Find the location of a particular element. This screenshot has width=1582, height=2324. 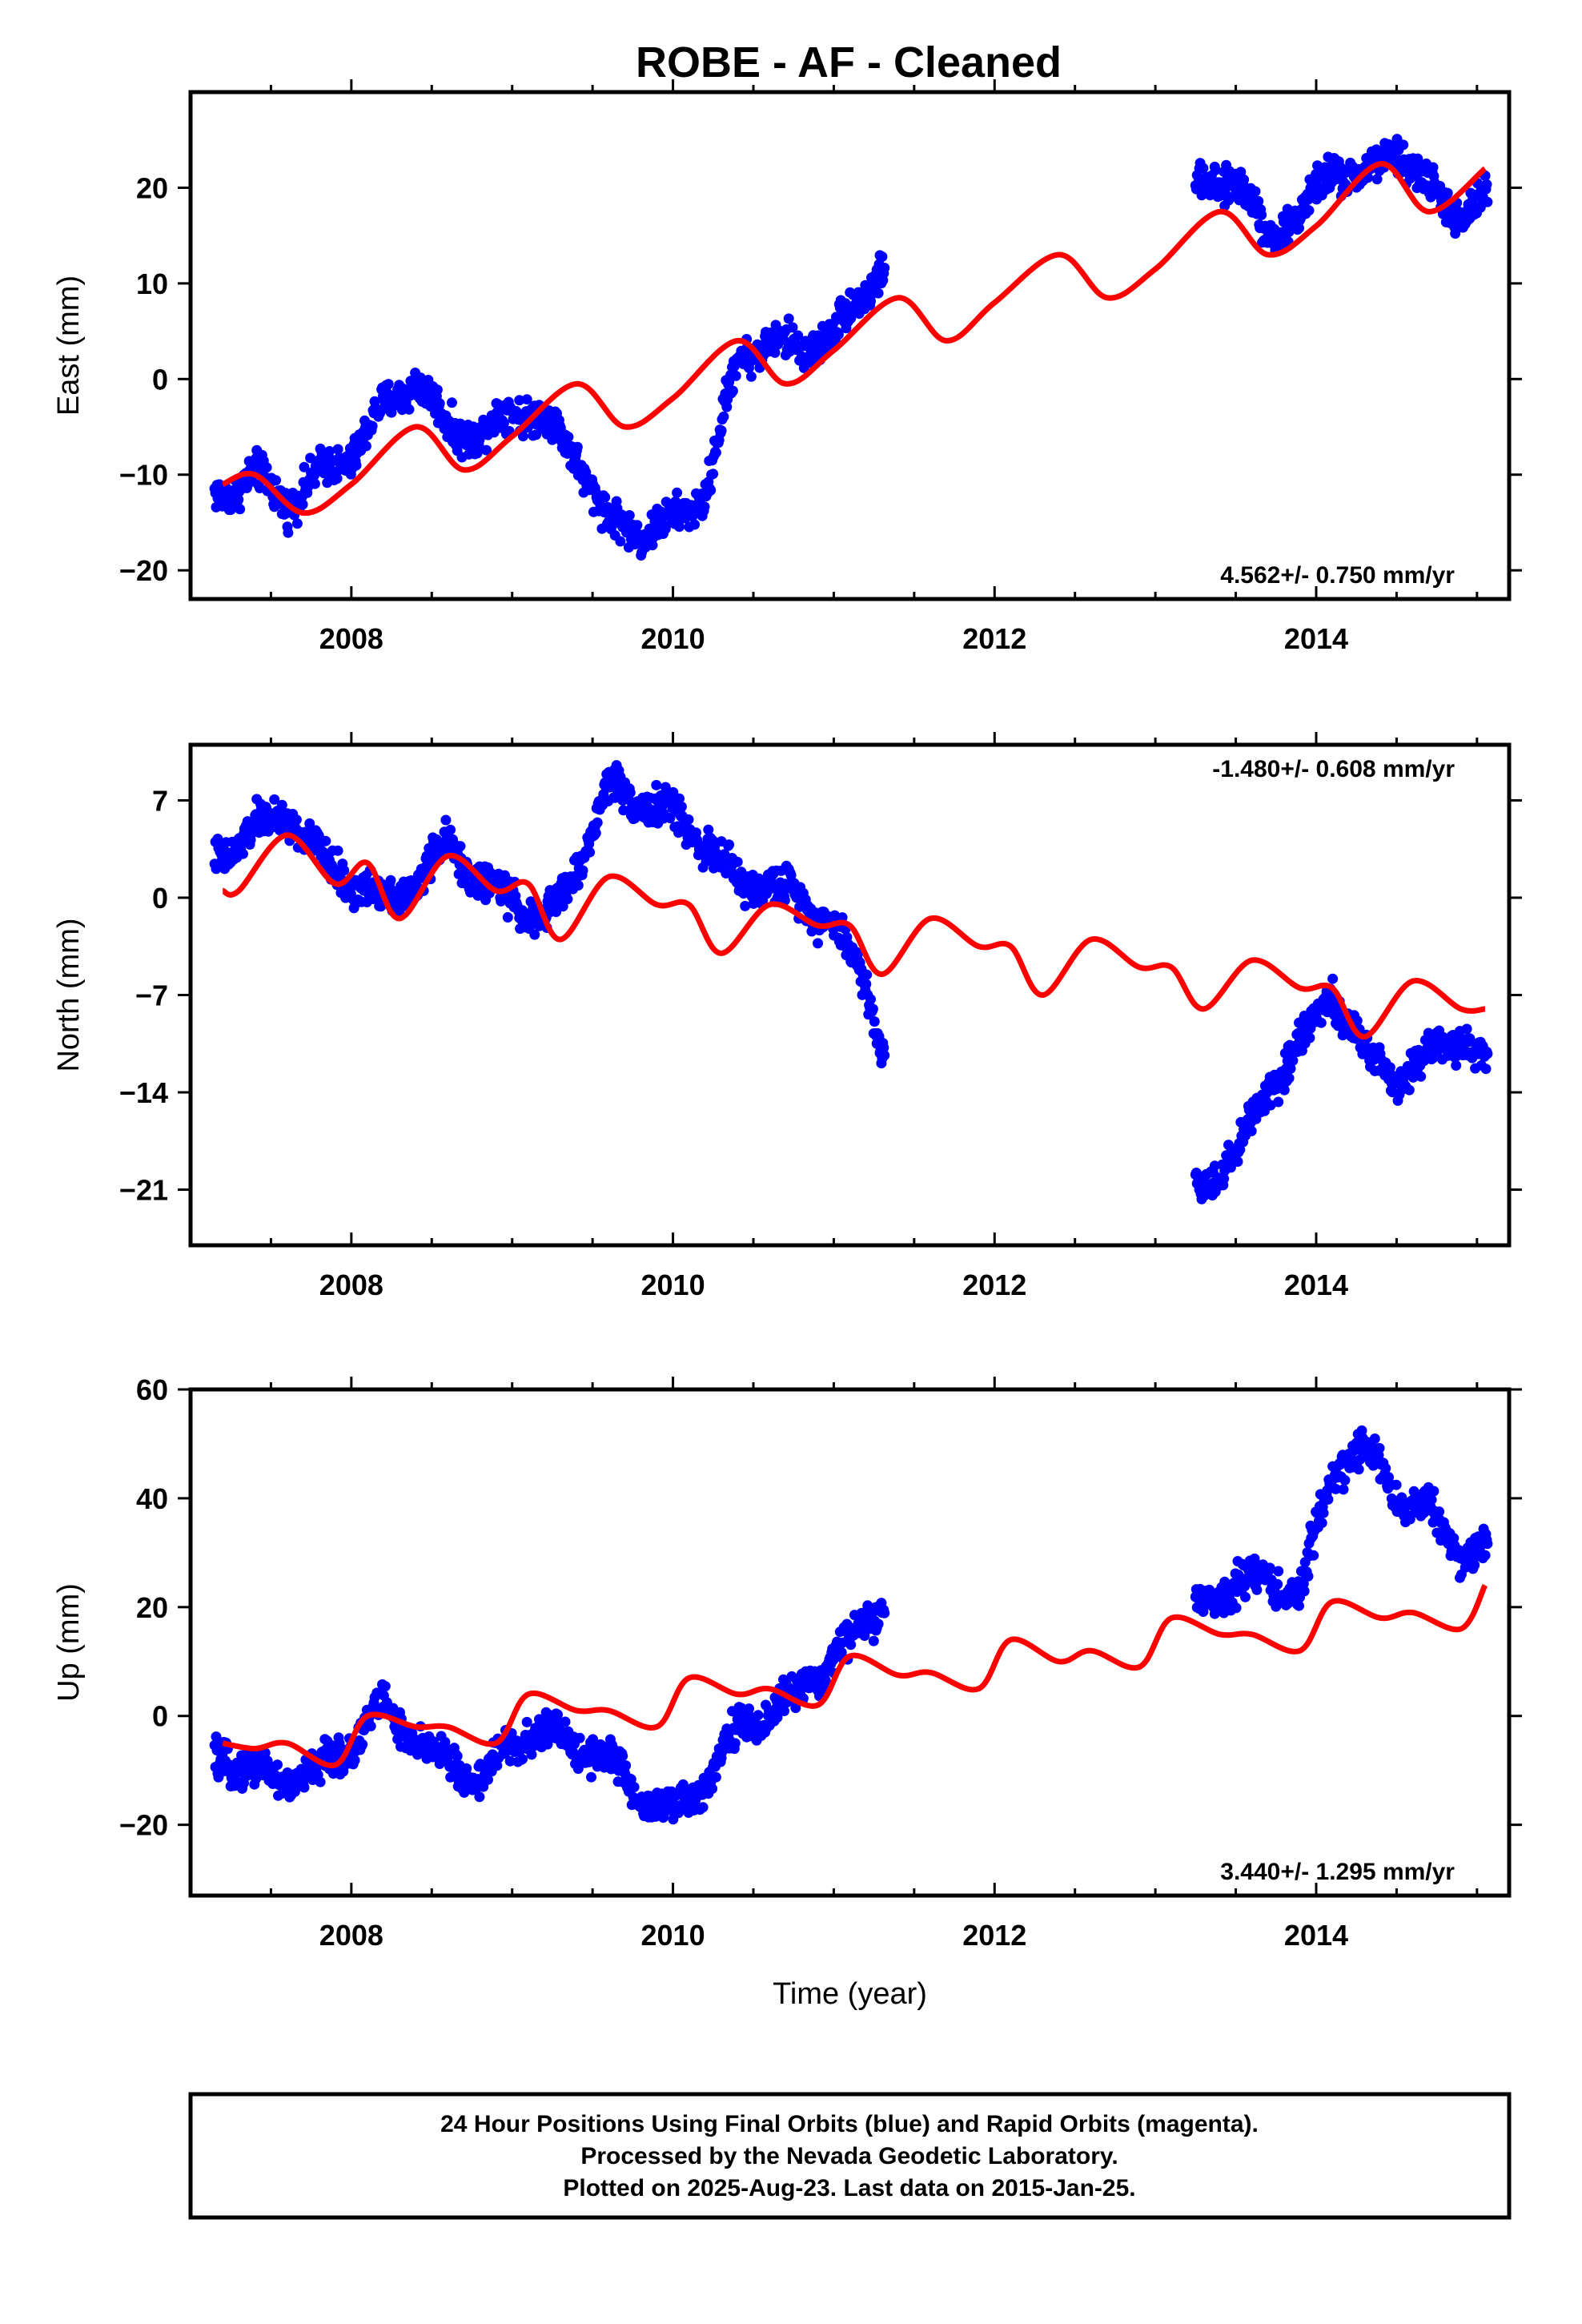

model-fit-line-north is located at coordinates (853, 936).